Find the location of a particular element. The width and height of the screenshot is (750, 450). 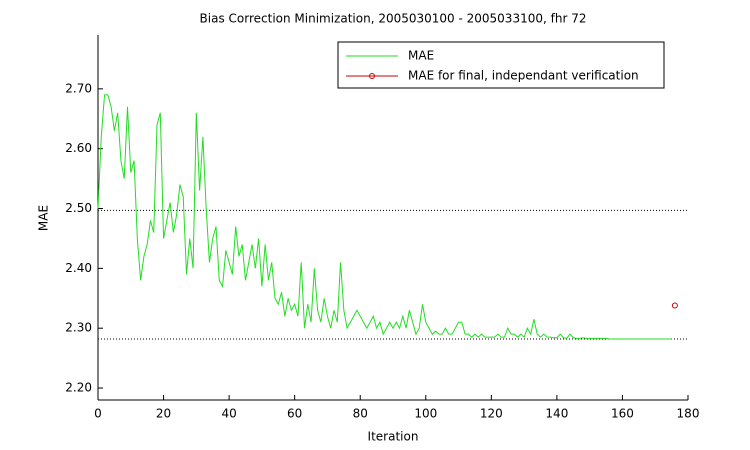

x-tick-label: 0 is located at coordinates (98, 414).